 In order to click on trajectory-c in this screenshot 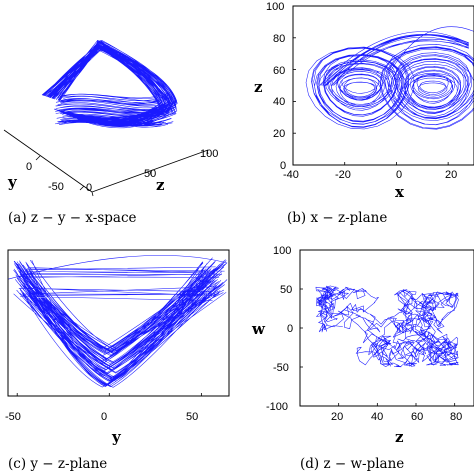, I will do `click(117, 321)`.